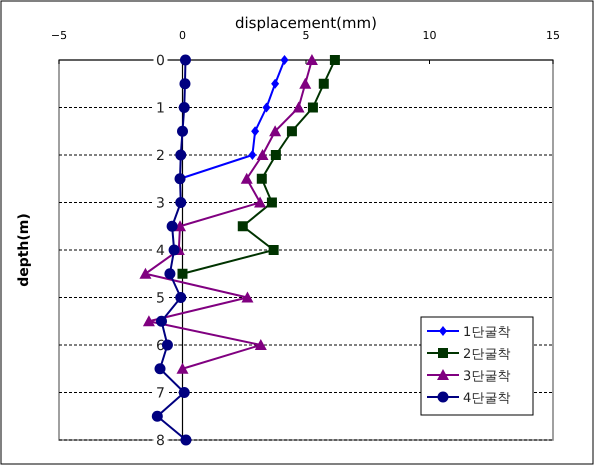 The height and width of the screenshot is (465, 594). I want to click on x-tick-label: 5, so click(306, 35).